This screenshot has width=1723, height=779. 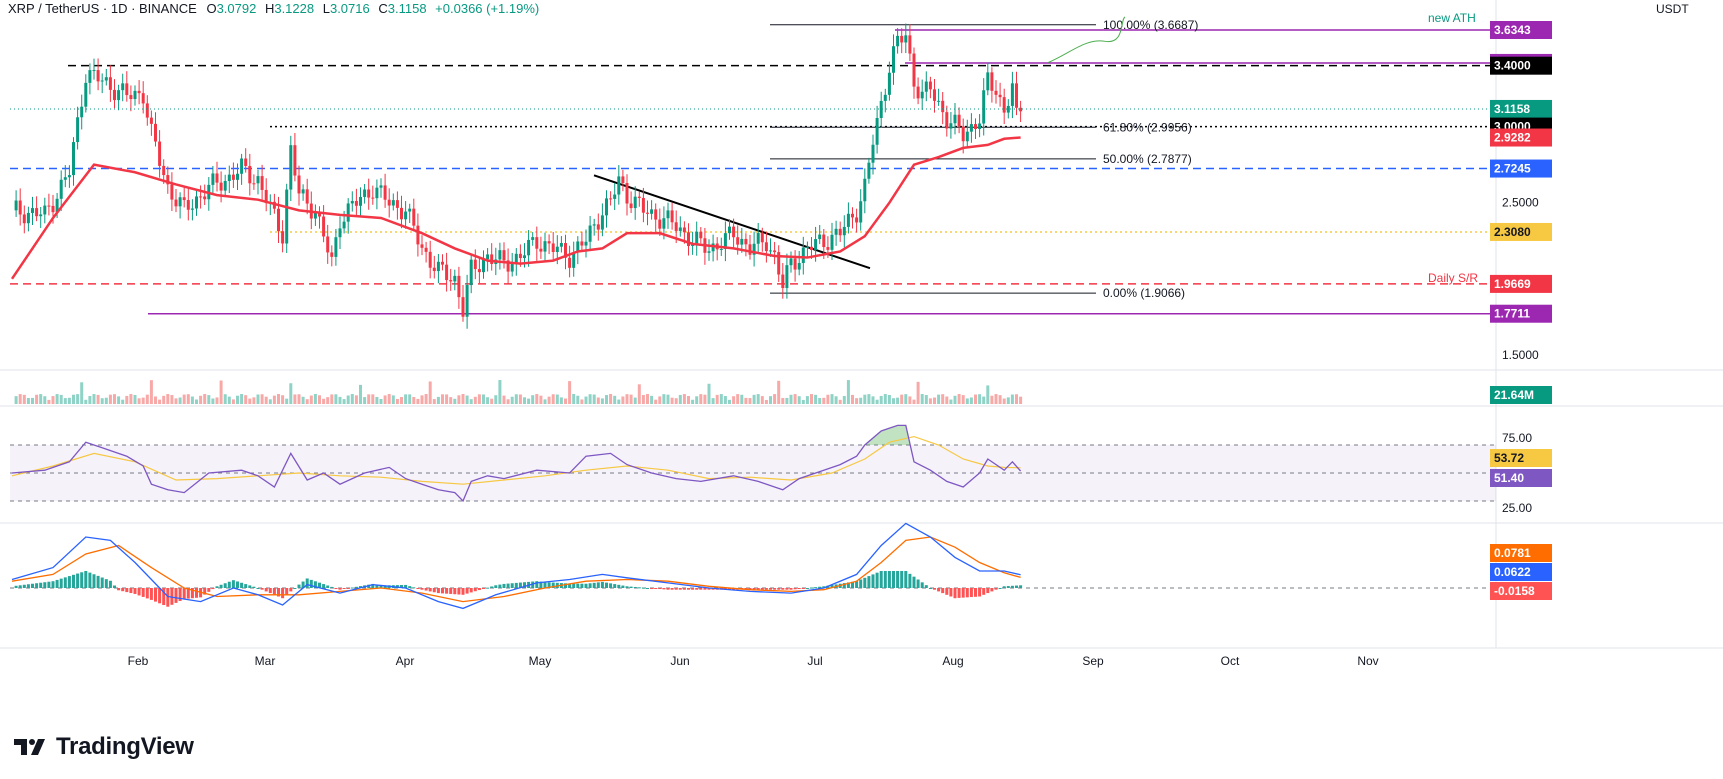 I want to click on rsi-ma-label-box, so click(x=1521, y=458).